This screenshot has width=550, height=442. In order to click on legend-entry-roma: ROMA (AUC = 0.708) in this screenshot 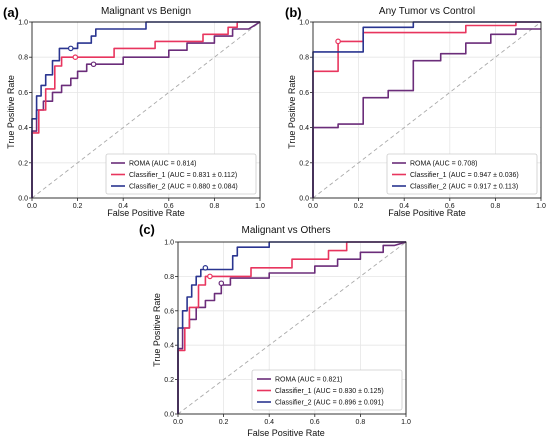, I will do `click(444, 164)`.